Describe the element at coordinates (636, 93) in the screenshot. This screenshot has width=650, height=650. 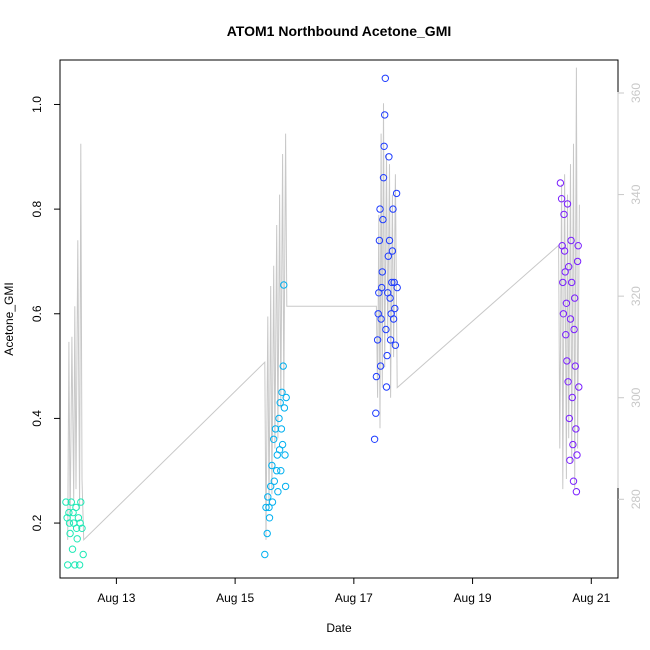
I see `y2-tick-label: 360` at that location.